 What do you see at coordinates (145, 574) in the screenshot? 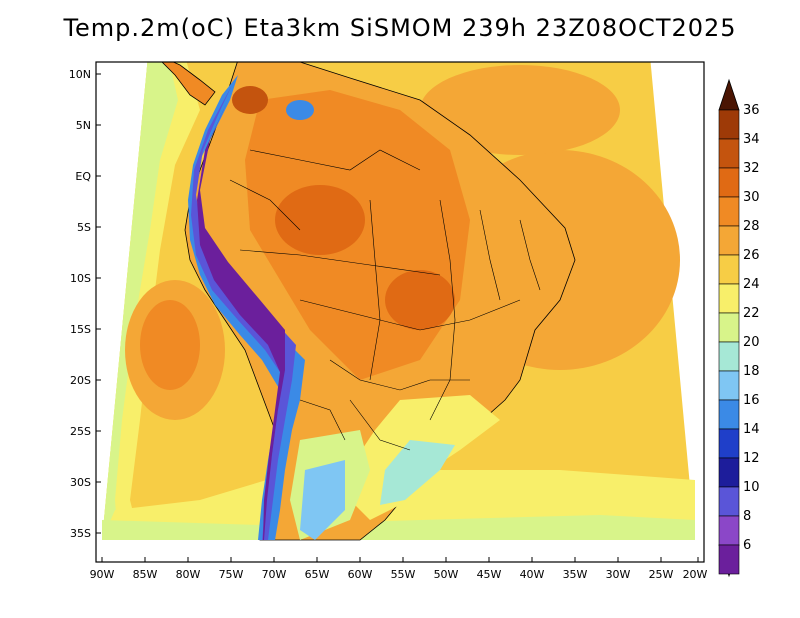
I see `lon-tick-label: 85W` at bounding box center [145, 574].